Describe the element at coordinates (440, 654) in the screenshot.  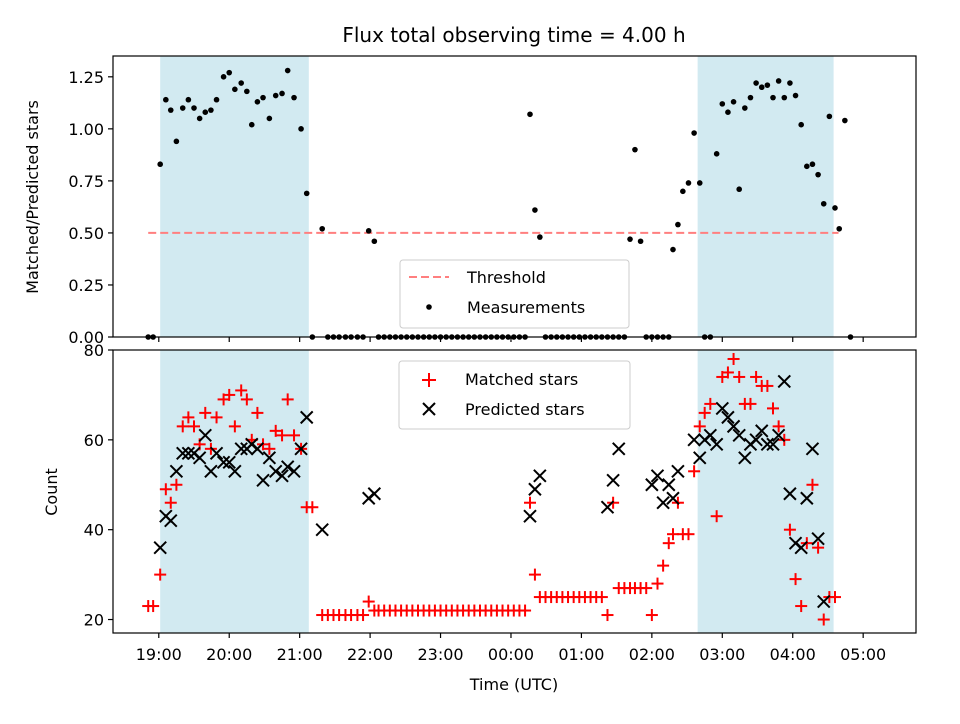
I see `x-tick-label: 23:00` at that location.